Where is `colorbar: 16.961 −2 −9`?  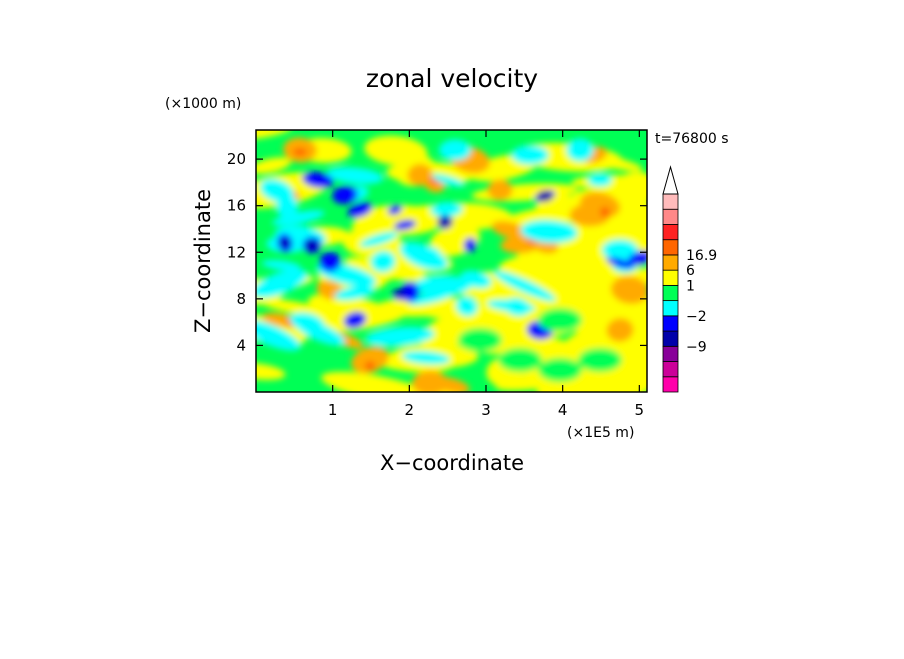 colorbar: 16.961 −2 −9 is located at coordinates (689, 279).